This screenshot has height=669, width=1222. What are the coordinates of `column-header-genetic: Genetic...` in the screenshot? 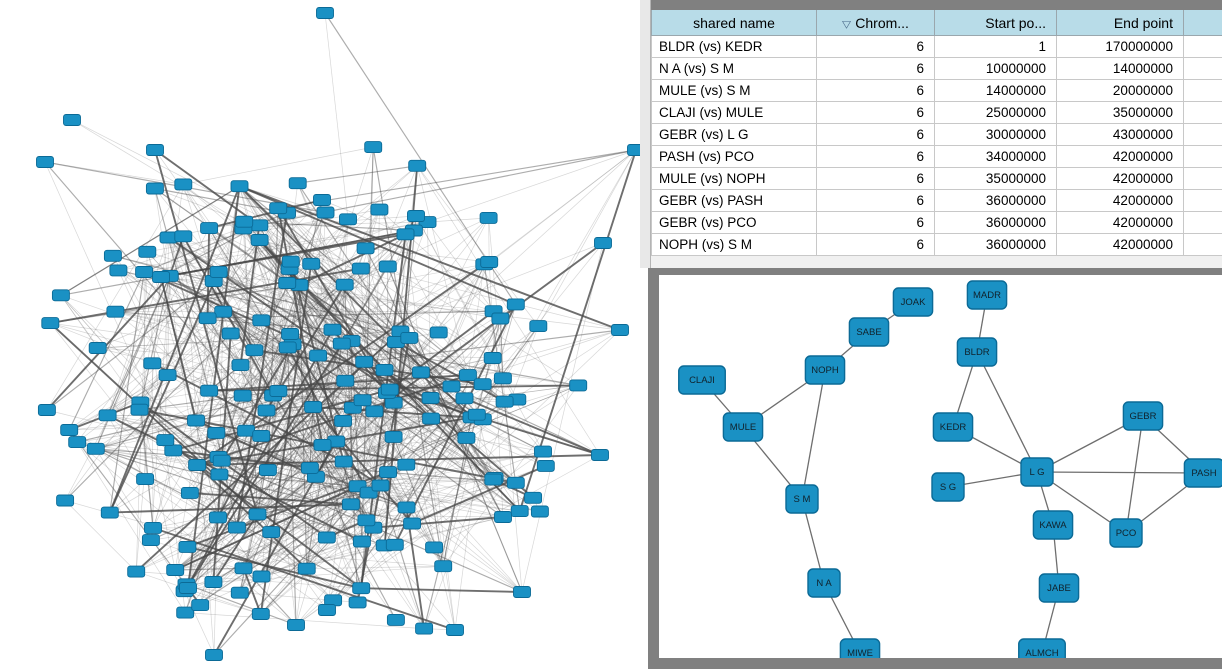 It's located at (1202, 23).